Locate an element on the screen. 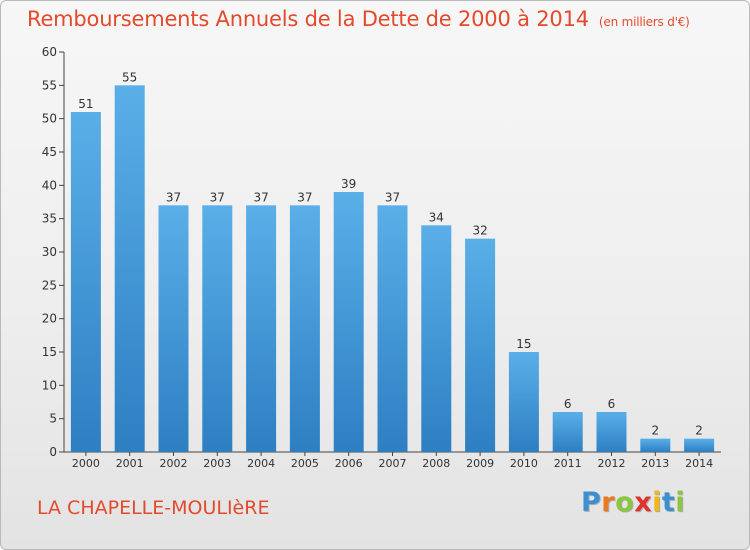 Image resolution: width=750 pixels, height=550 pixels. x-tick-label: 2005 is located at coordinates (305, 463).